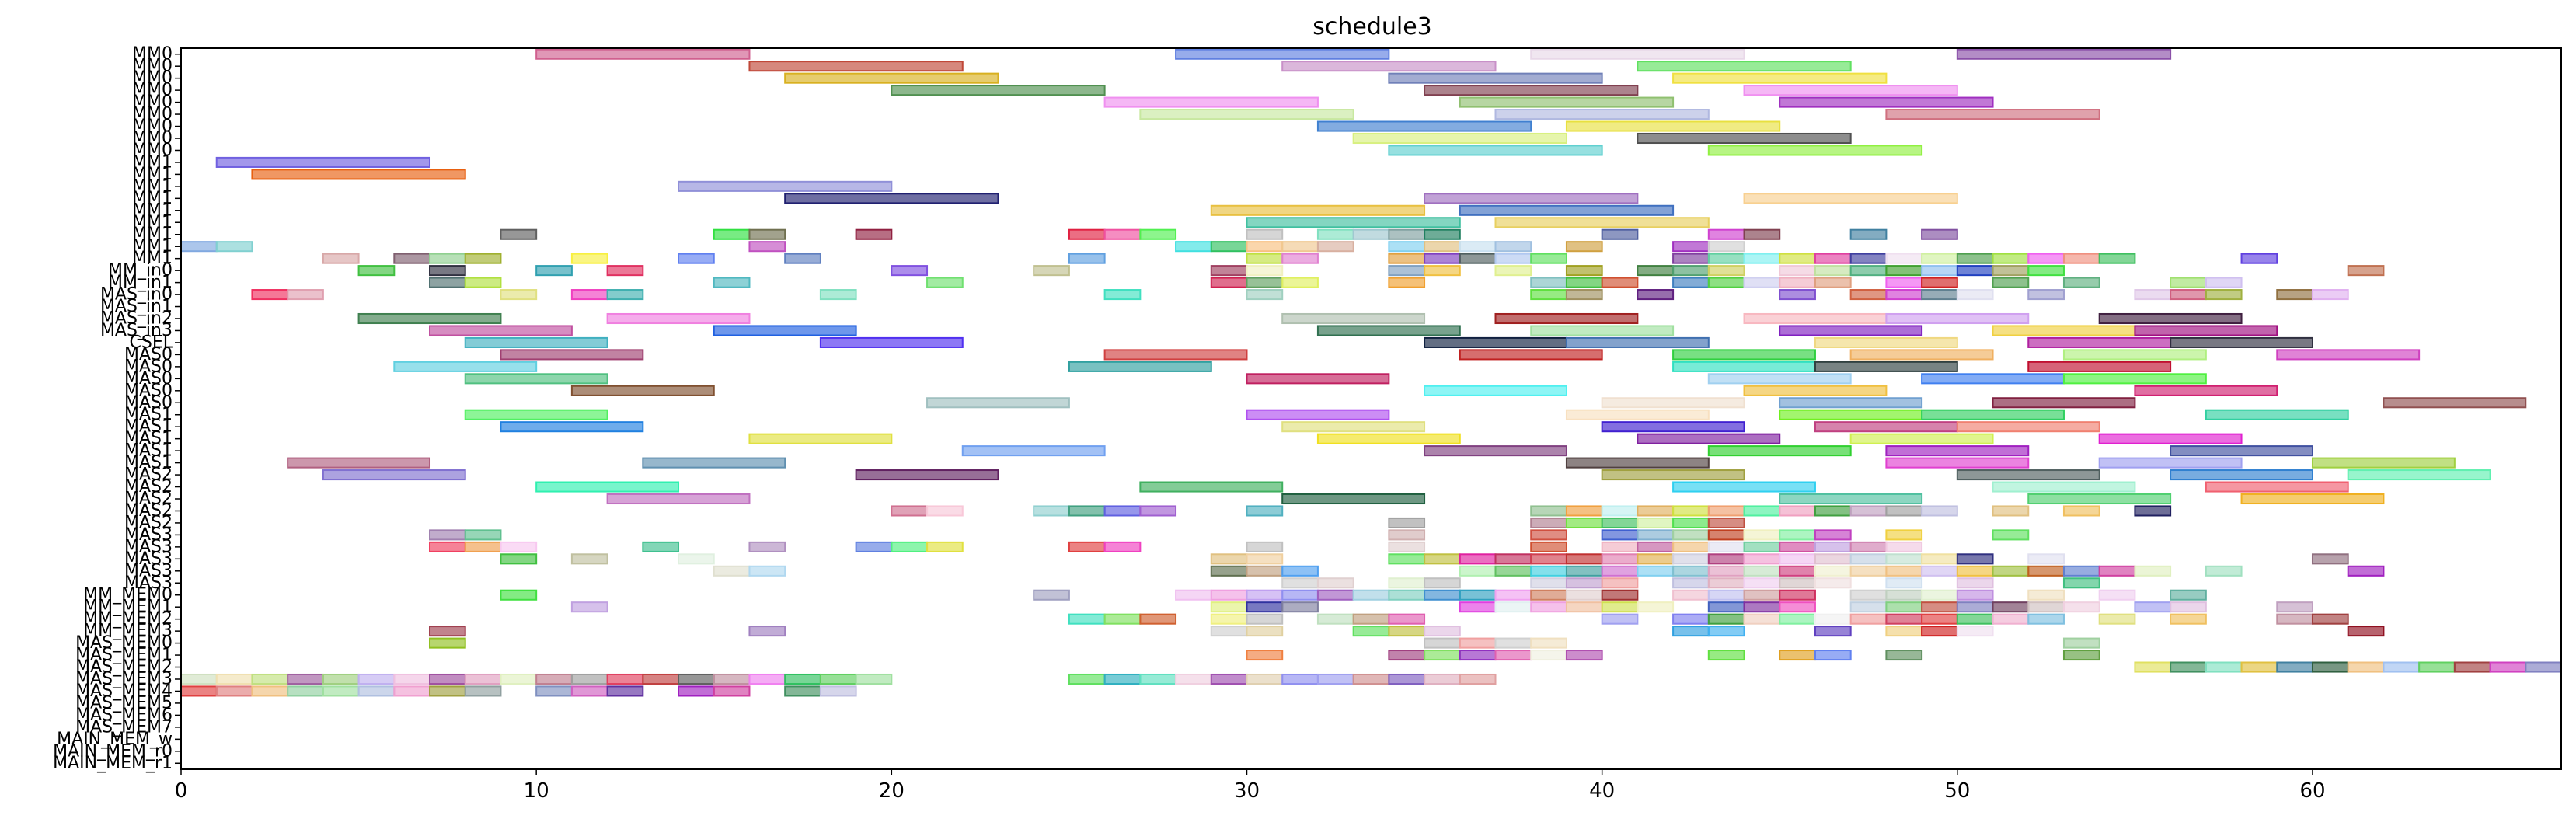 The width and height of the screenshot is (2576, 819). Describe the element at coordinates (124, 643) in the screenshot. I see `y-tick-label: MAS_MEM0` at that location.